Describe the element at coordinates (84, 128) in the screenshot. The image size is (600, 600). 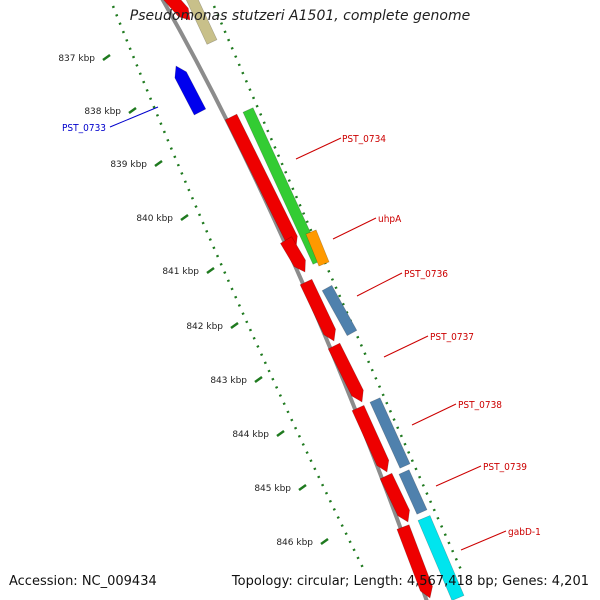
I see `gene-label: PST_0733` at that location.